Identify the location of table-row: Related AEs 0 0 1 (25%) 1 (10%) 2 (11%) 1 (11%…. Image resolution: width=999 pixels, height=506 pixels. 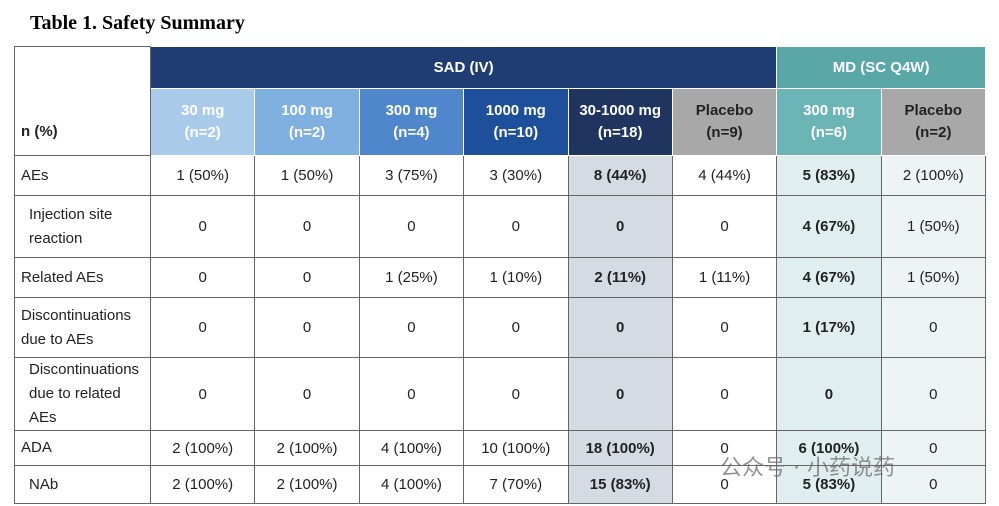
(500, 277).